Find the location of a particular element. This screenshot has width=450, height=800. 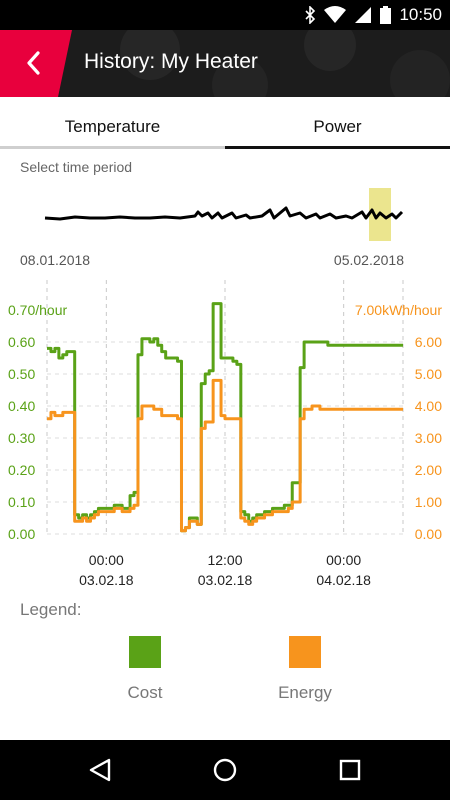

right-axis-tick-label: 2.00 is located at coordinates (428, 470).